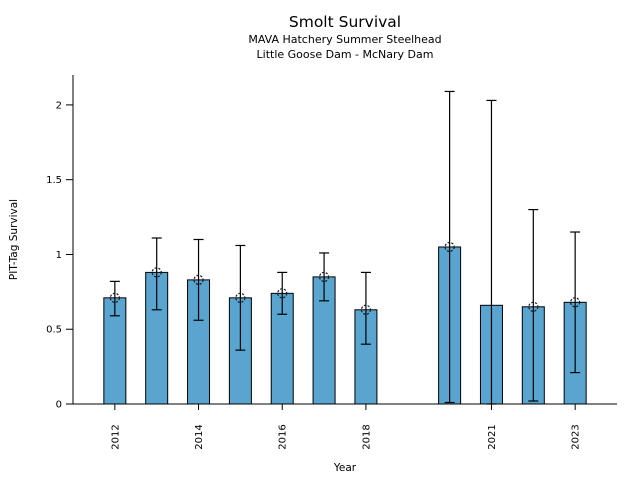  What do you see at coordinates (283, 436) in the screenshot?
I see `x-tick-label-2016: 2016` at bounding box center [283, 436].